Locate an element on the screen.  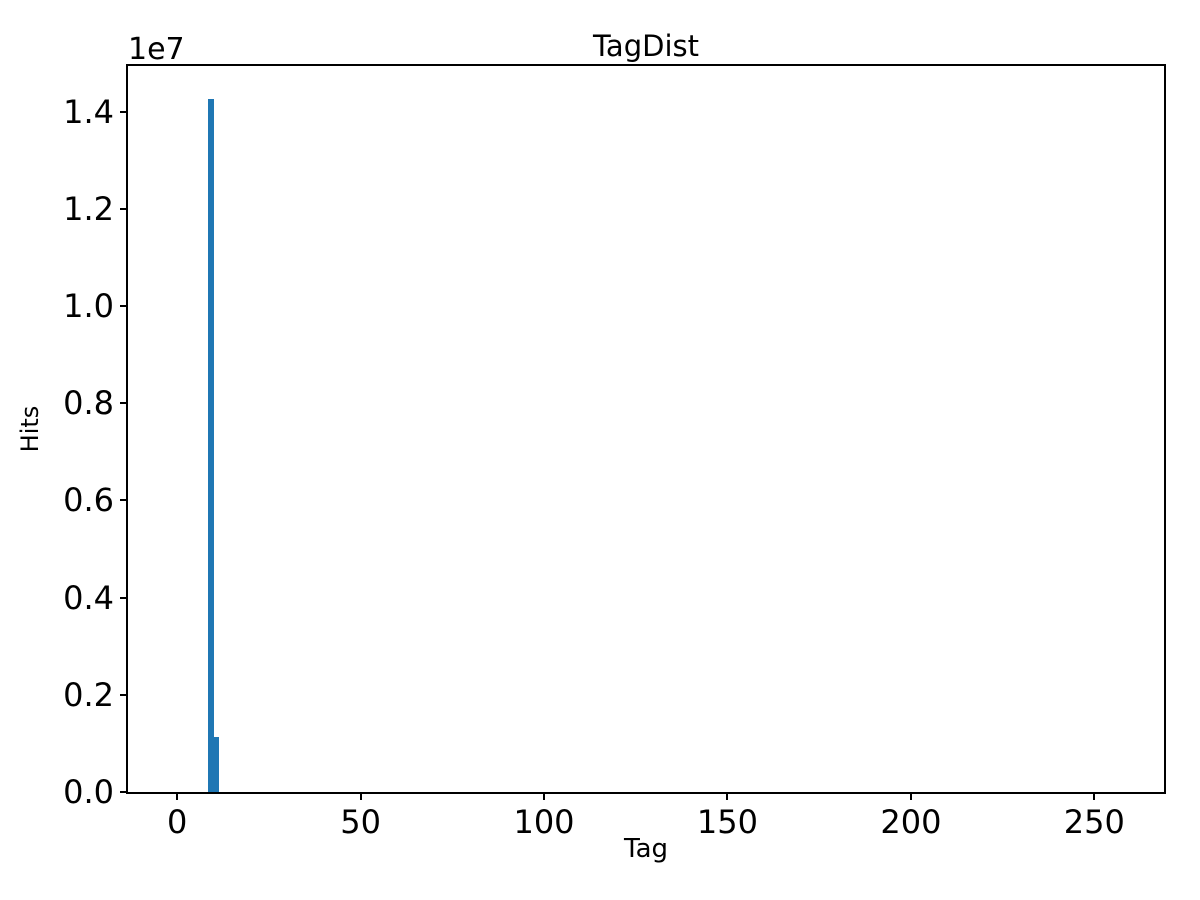
x-tick-label: 150 is located at coordinates (727, 822).